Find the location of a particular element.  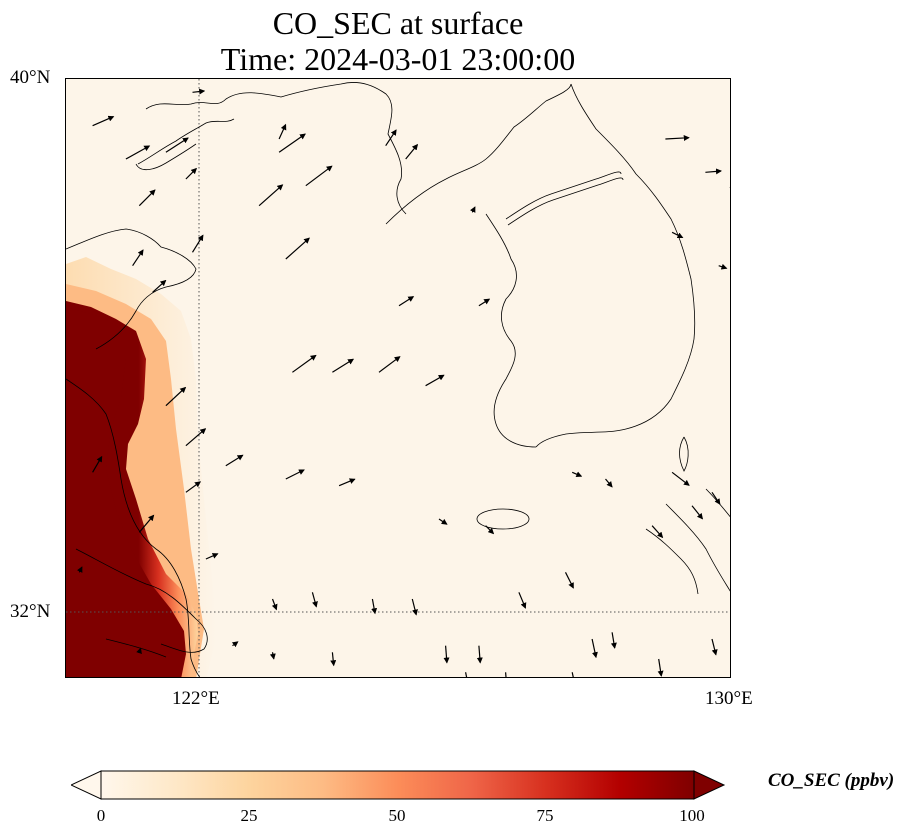

lat-tick-40: 40°N is located at coordinates (30, 77).